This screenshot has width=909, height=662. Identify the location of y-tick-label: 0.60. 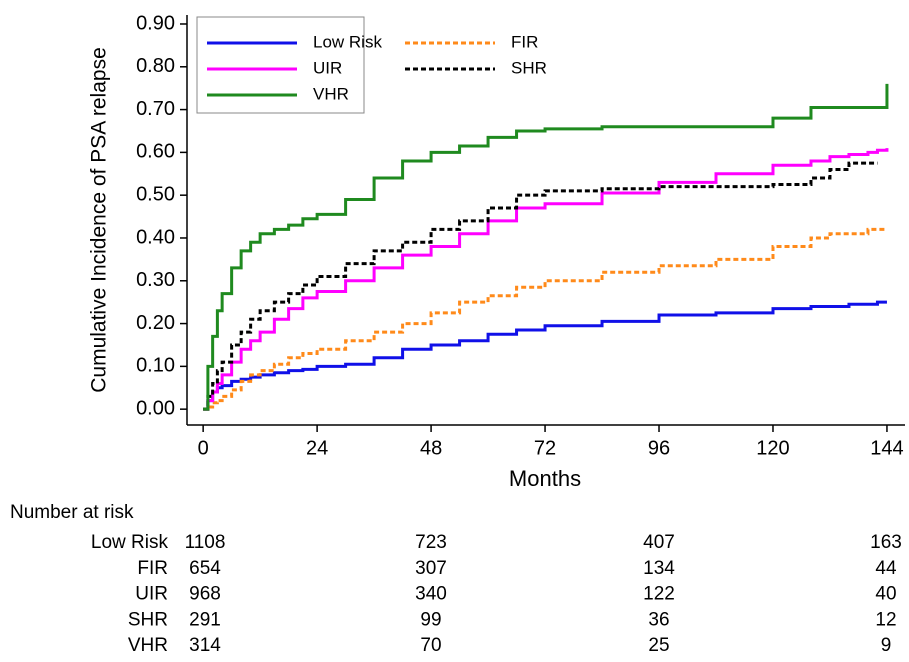
(155, 152).